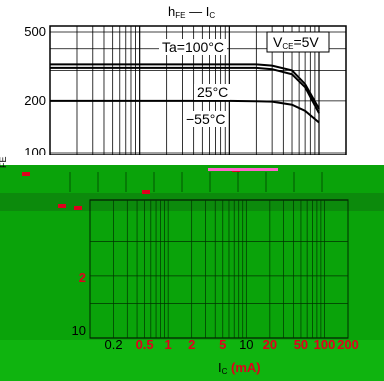 The image size is (384, 381). What do you see at coordinates (4, 162) in the screenshot?
I see `y-axis-label: FE` at bounding box center [4, 162].